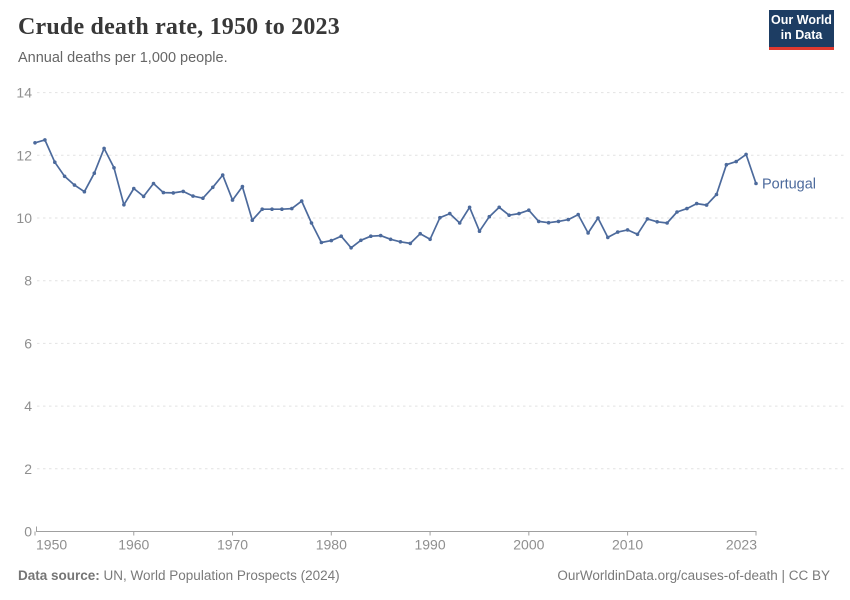 This screenshot has width=850, height=600. What do you see at coordinates (801, 35) in the screenshot?
I see `owid-logo-text-line2: in Data` at bounding box center [801, 35].